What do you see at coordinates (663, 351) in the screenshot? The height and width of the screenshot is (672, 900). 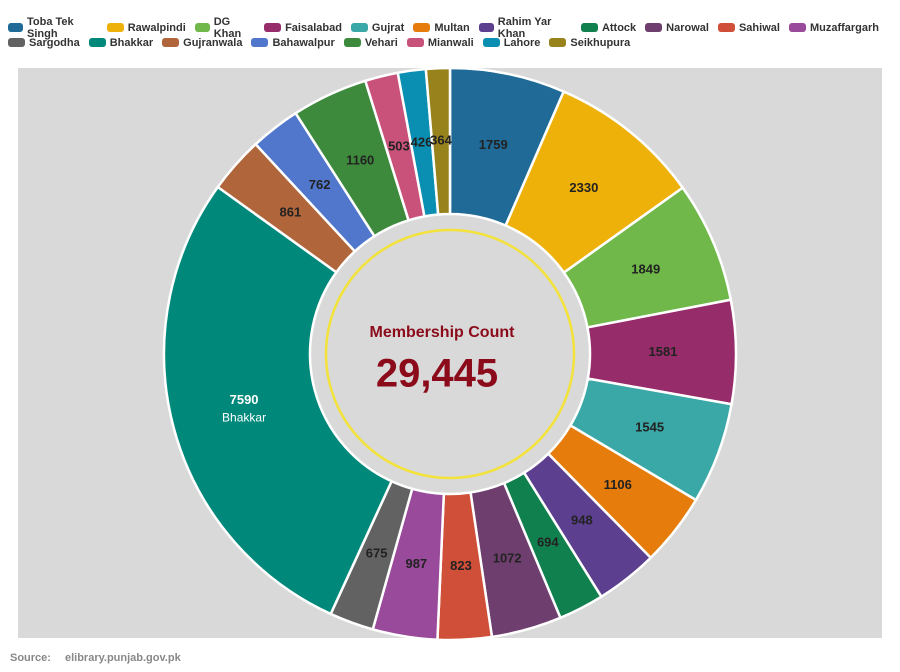 I see `value-label: 1581` at bounding box center [663, 351].